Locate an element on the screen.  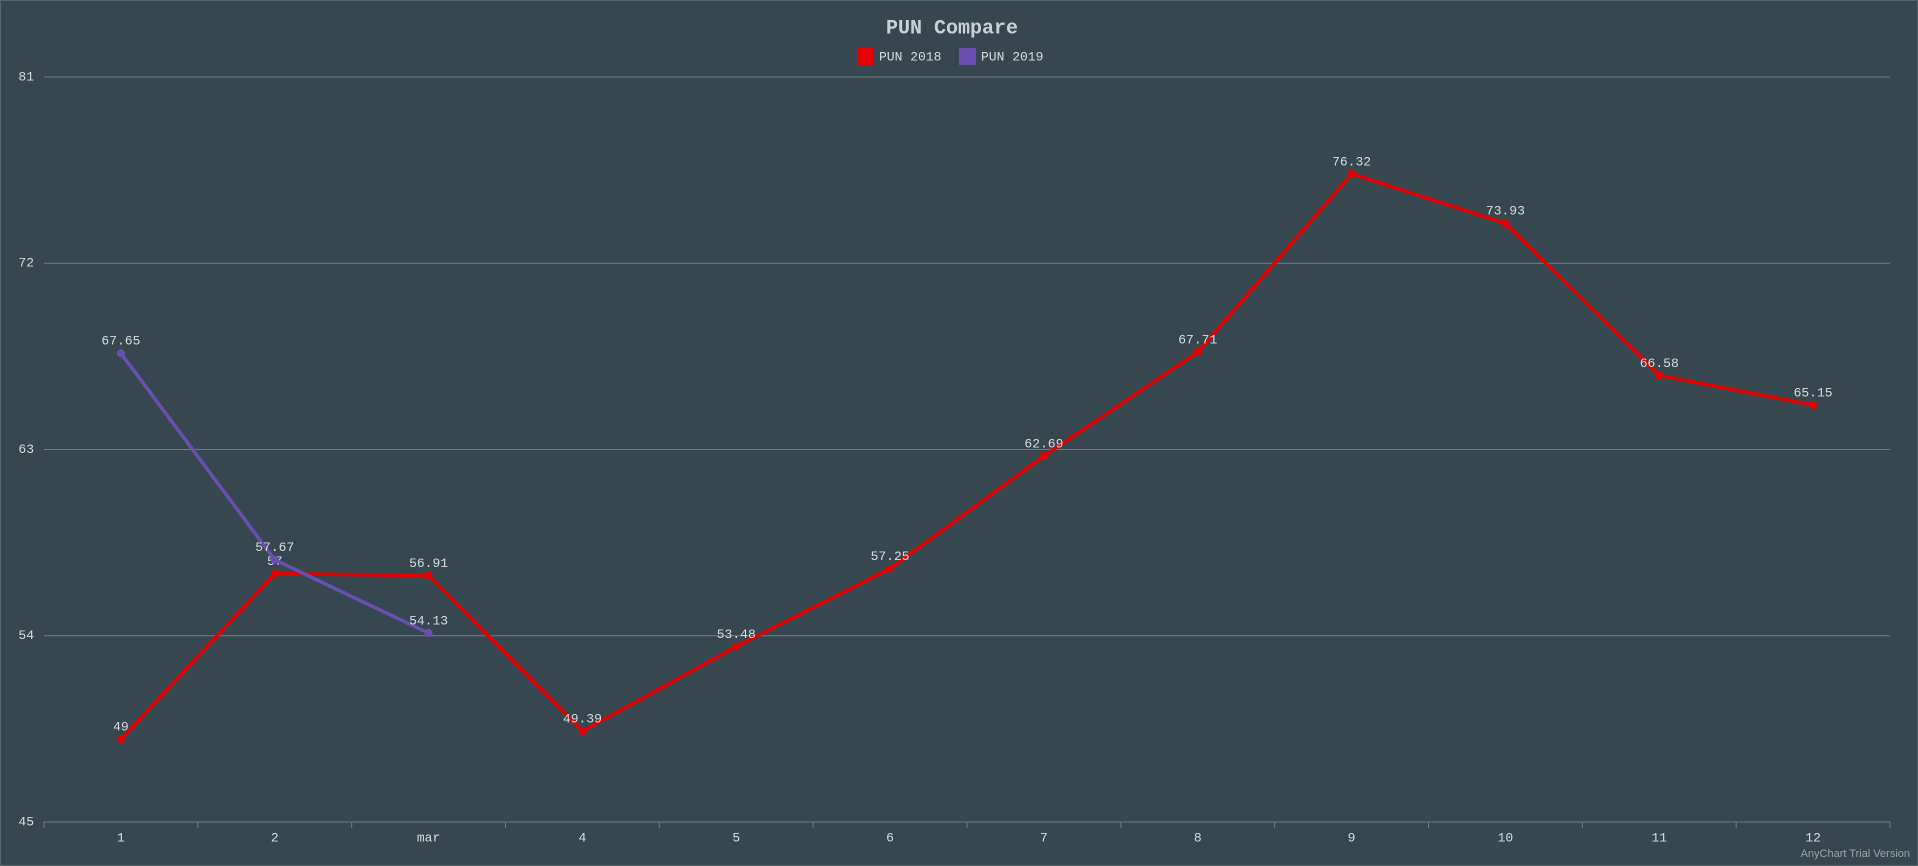
y-tick-label: 54 is located at coordinates (26, 635).